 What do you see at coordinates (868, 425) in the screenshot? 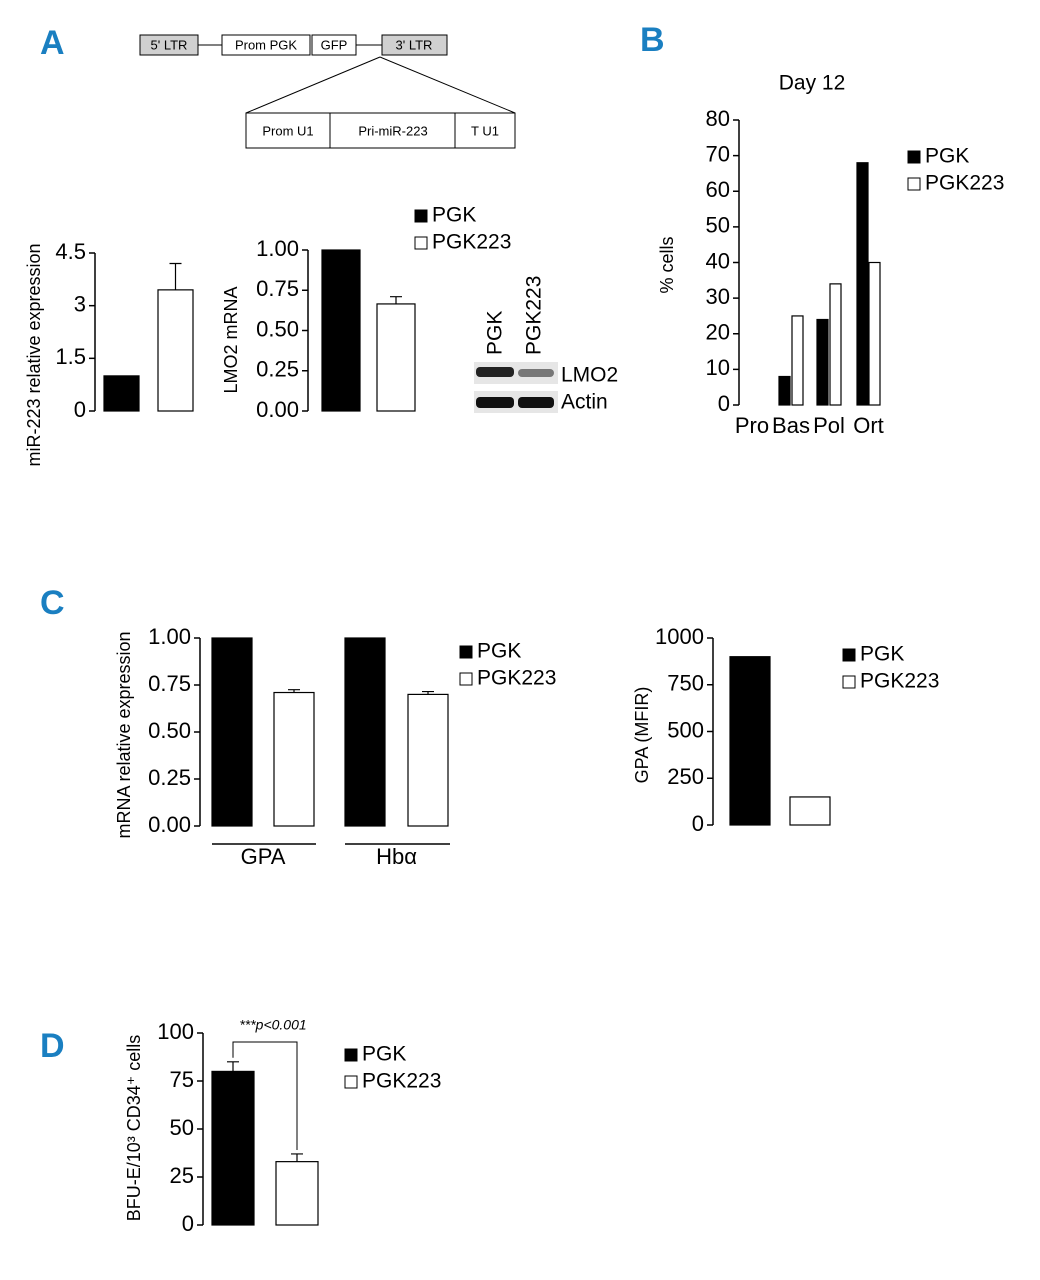
I see `x-tick-label: Ort` at bounding box center [868, 425].